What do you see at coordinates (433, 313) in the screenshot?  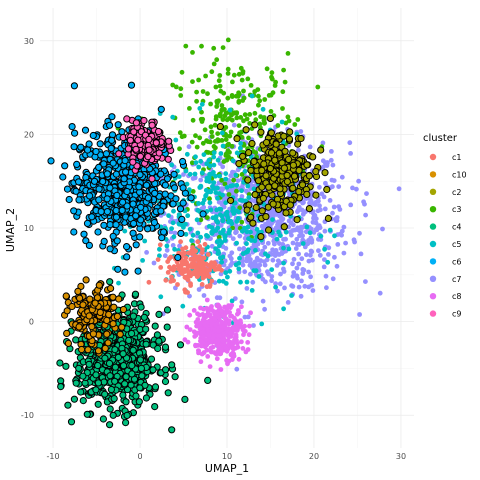 I see `legend-key-c9` at bounding box center [433, 313].